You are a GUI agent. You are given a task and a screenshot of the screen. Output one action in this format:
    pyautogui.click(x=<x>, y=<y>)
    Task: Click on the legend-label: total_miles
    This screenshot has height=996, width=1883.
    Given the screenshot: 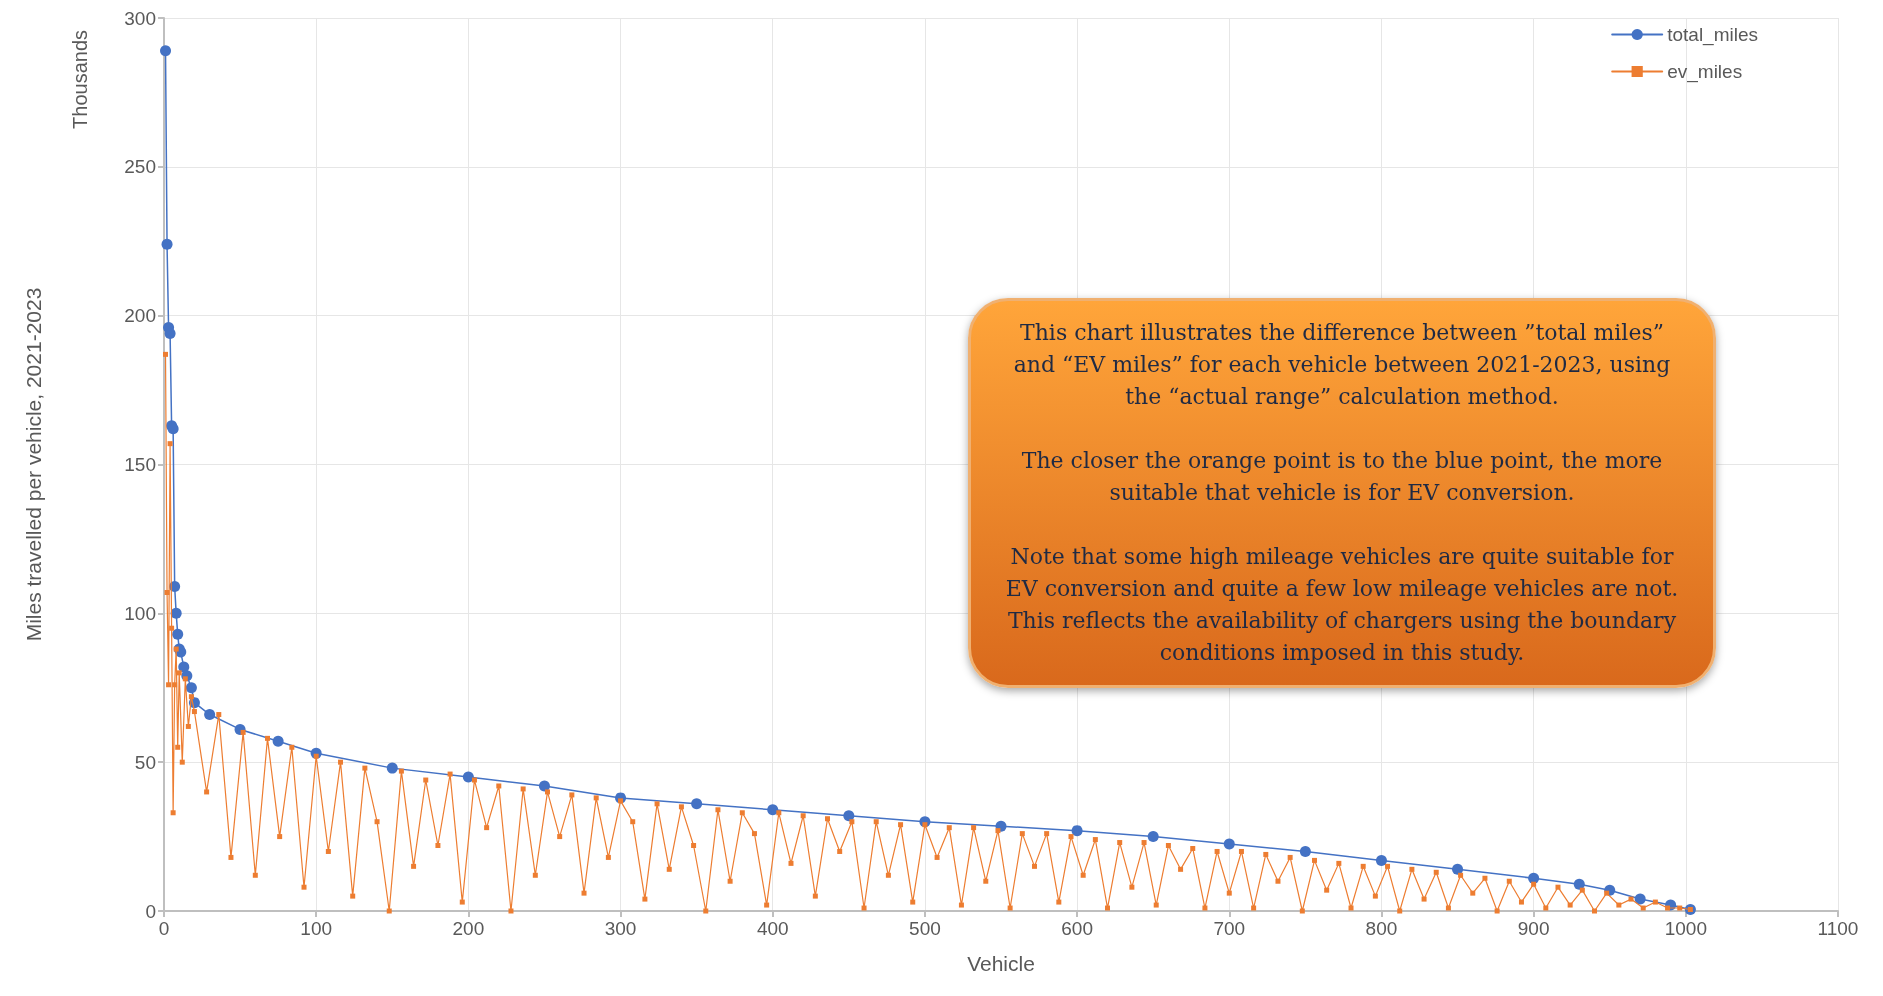 What is the action you would take?
    pyautogui.click(x=1713, y=35)
    